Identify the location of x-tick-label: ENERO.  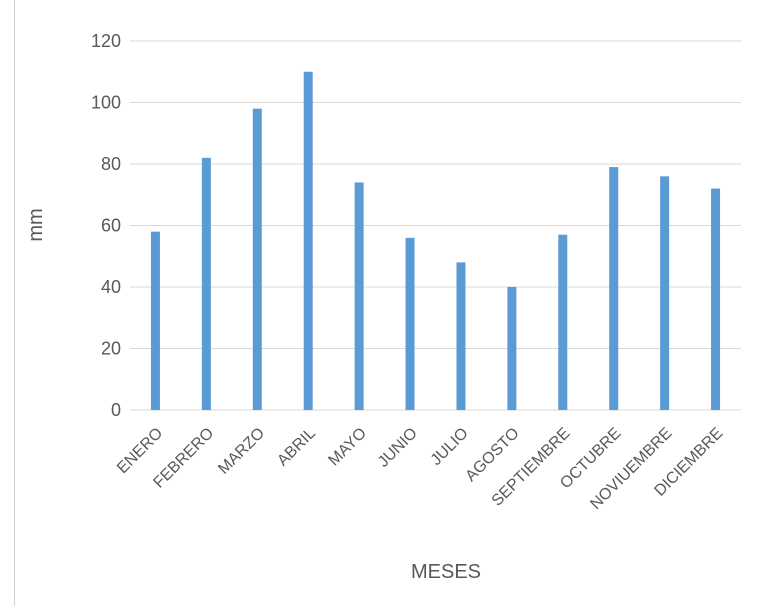
(140, 451).